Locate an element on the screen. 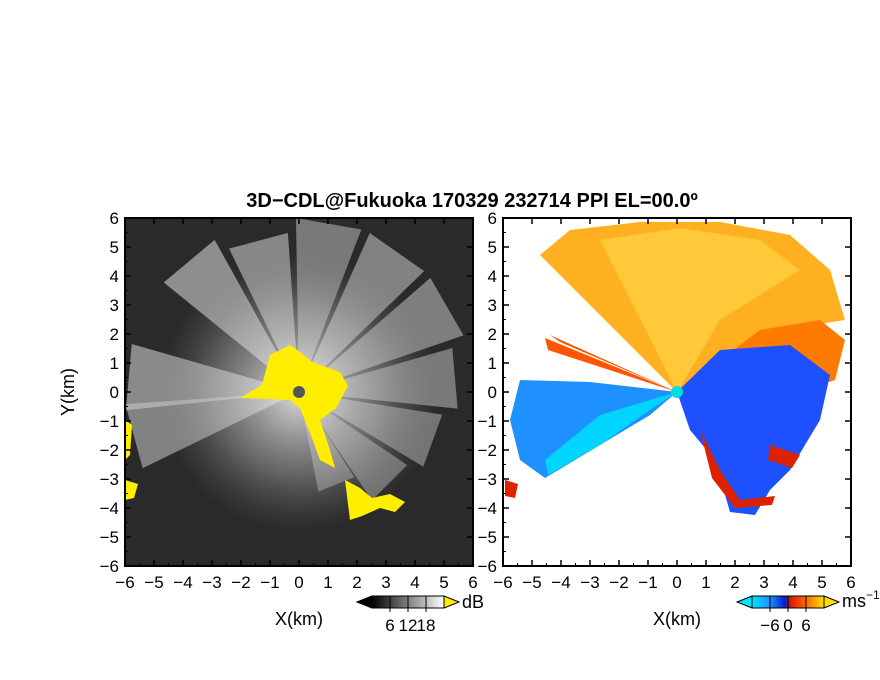  snr-y-axis-label: Y(km) is located at coordinates (68, 392).